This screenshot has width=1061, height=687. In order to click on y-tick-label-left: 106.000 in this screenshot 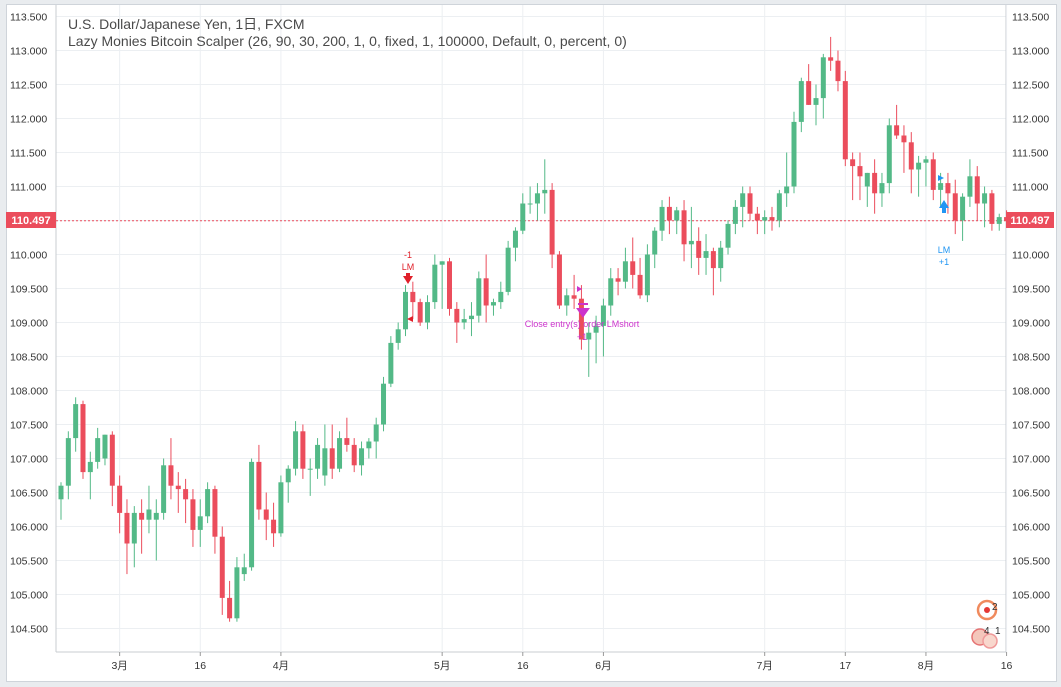, I will do `click(29, 528)`.